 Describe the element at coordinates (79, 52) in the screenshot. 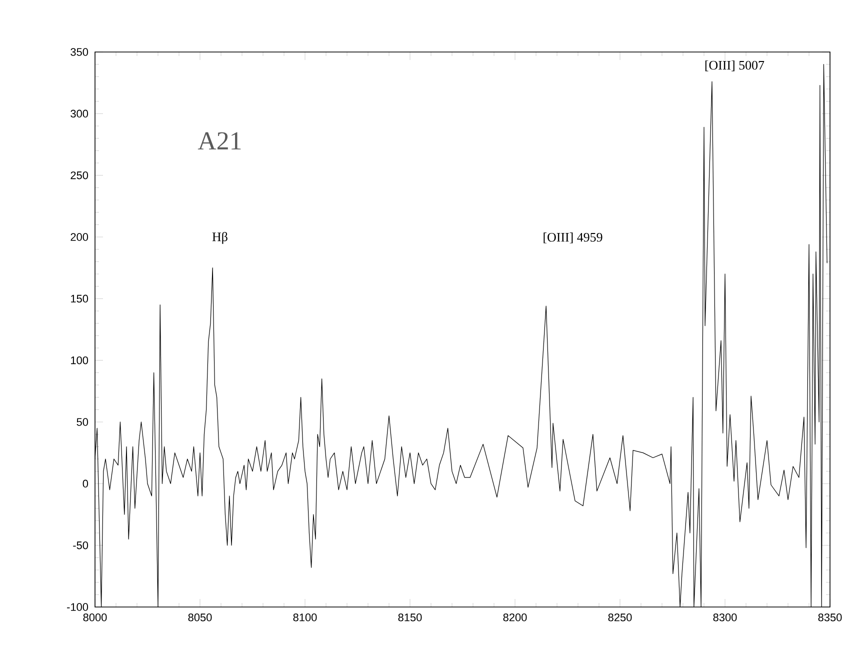

I see `y-tick-label: 350` at that location.